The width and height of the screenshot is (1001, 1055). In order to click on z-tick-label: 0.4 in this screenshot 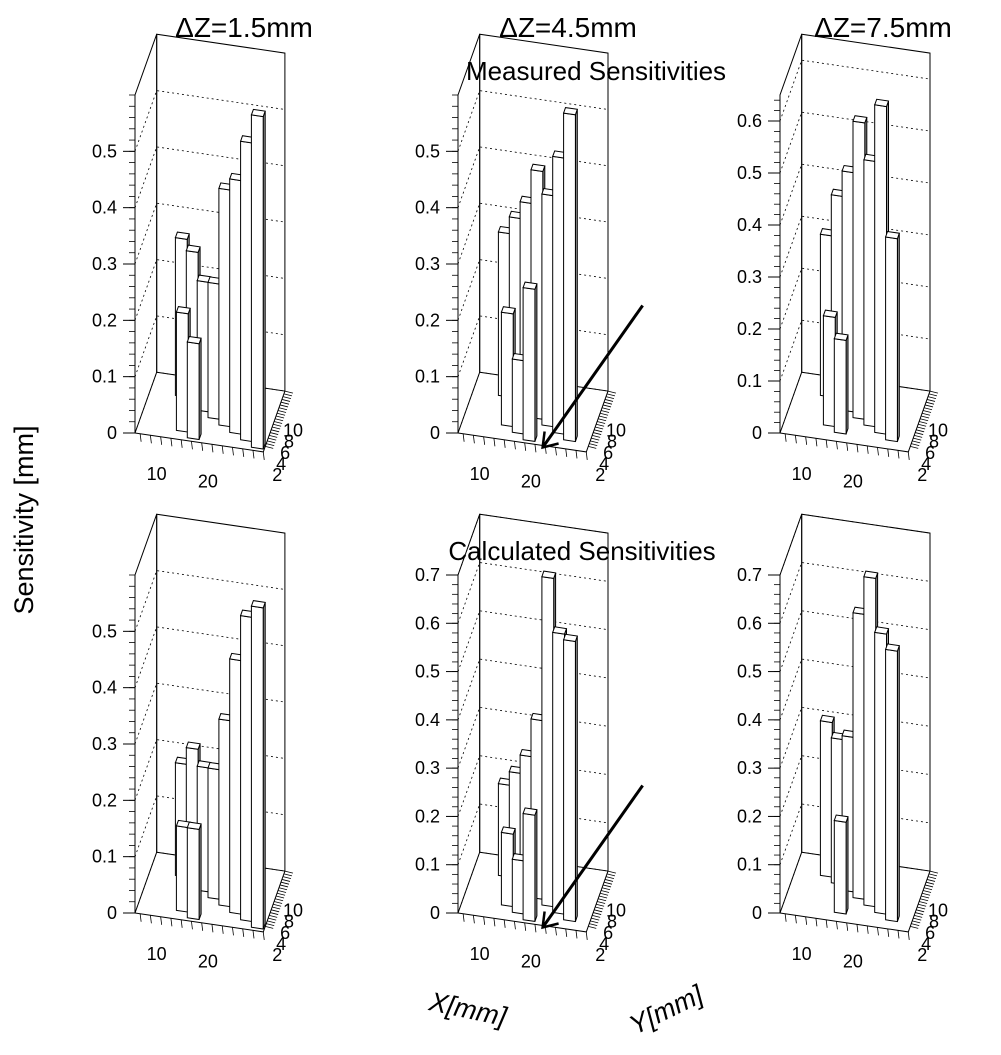, I will do `click(427, 208)`.